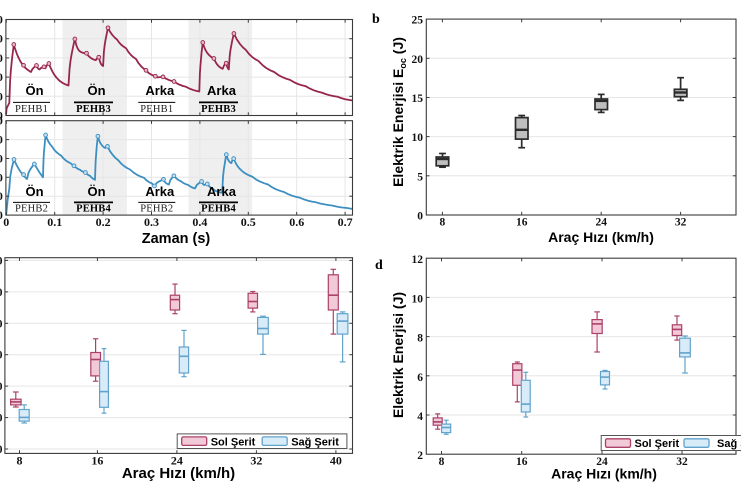  What do you see at coordinates (420, 177) in the screenshot?
I see `svg-text: 5` at bounding box center [420, 177].